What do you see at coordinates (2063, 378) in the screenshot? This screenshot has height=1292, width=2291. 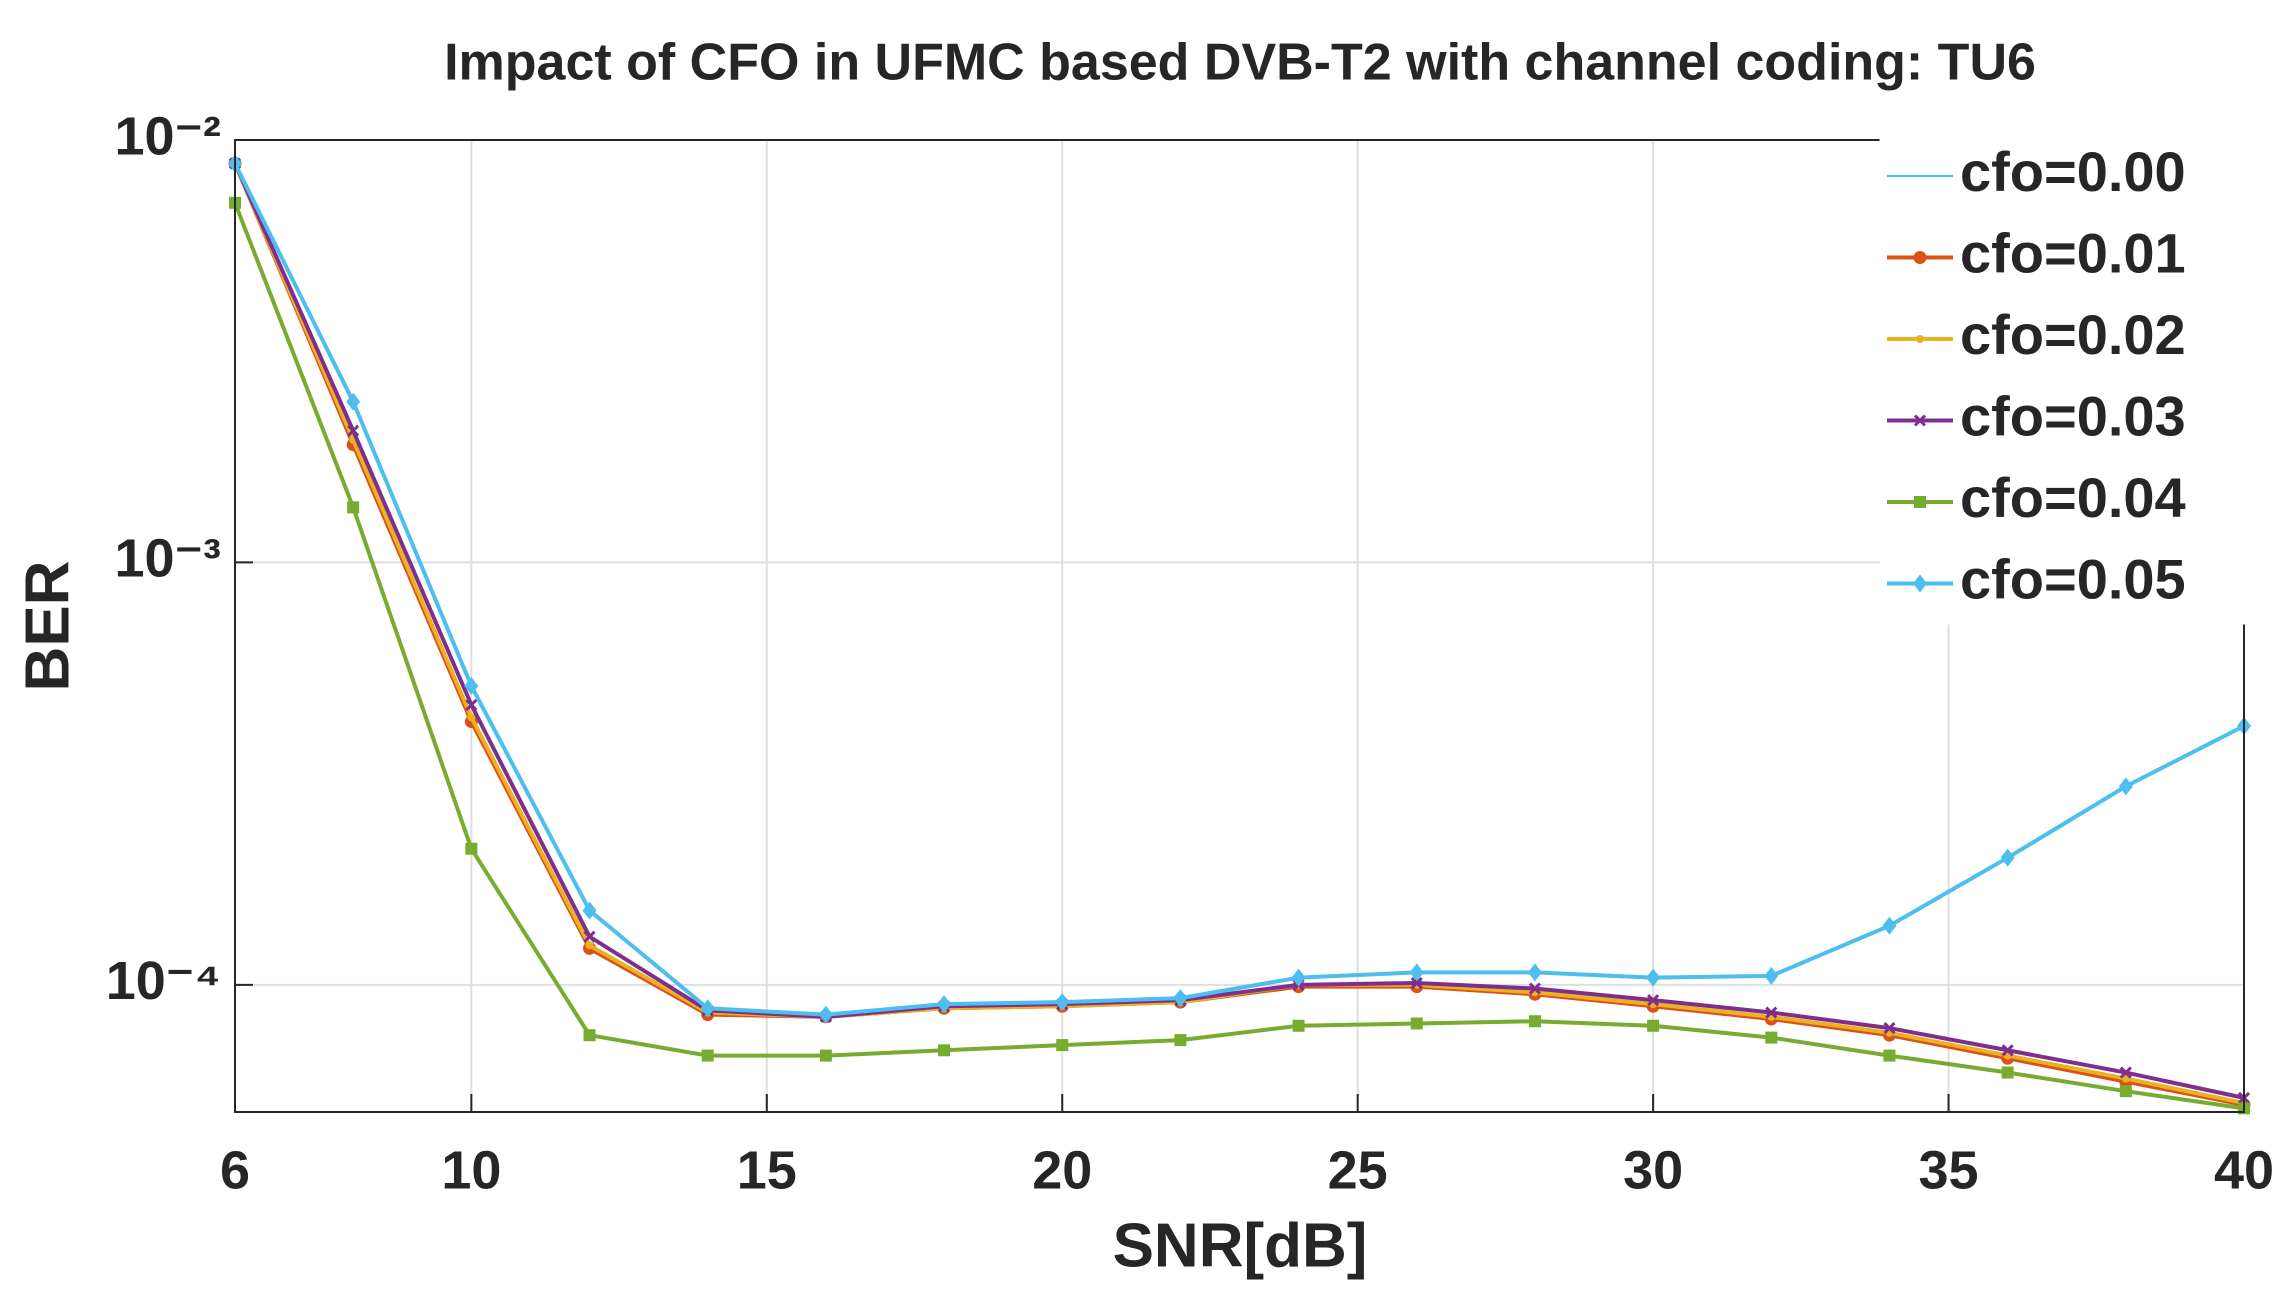 I see `legend-box` at bounding box center [2063, 378].